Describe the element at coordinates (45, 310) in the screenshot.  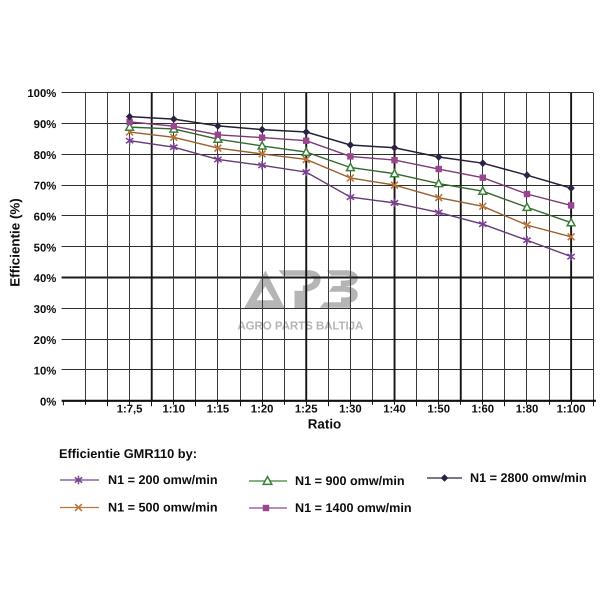
I see `svg-text: 30%` at that location.